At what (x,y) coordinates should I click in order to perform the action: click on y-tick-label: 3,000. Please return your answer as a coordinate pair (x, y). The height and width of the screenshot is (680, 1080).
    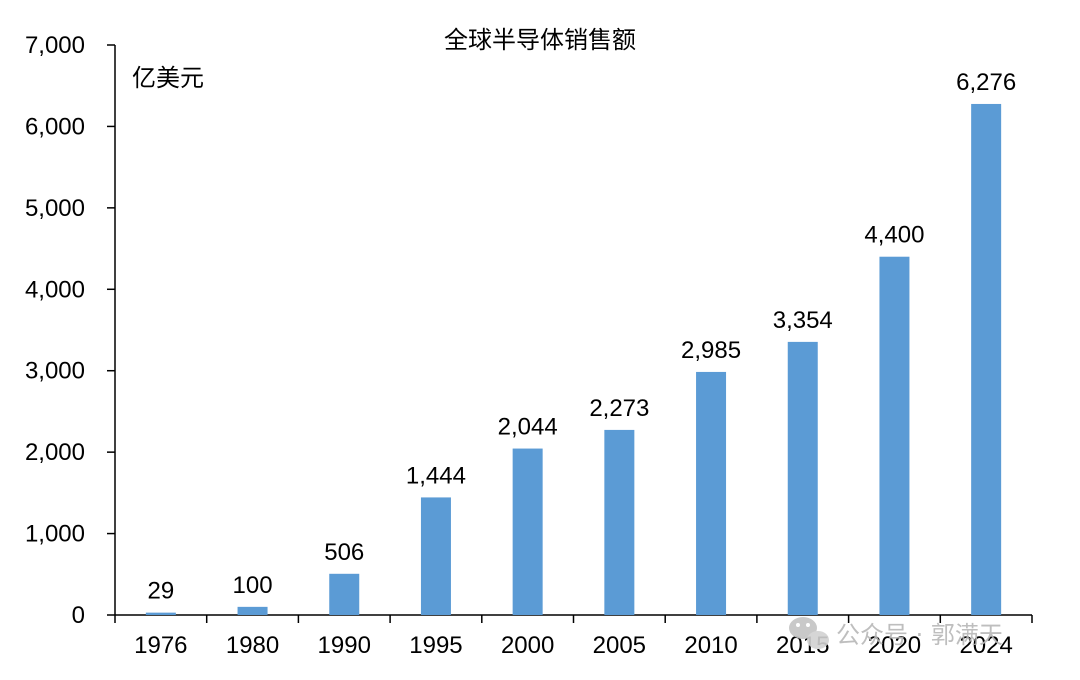
    Looking at the image, I should click on (55, 371).